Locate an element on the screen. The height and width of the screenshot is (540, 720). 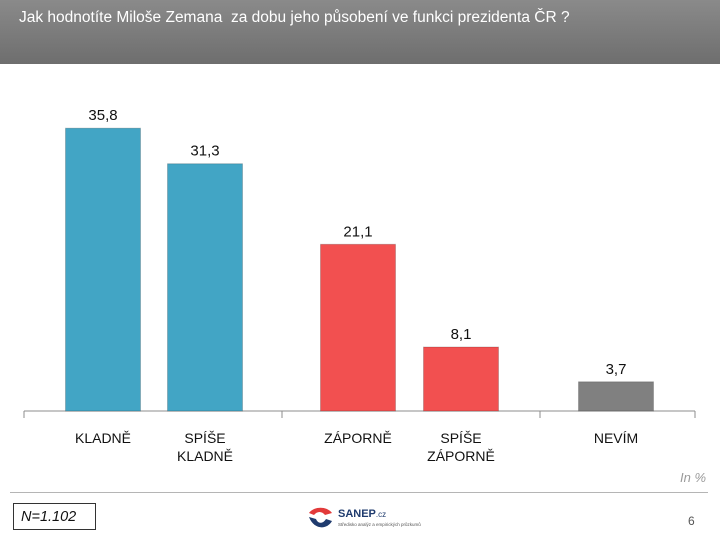
sample-size-box: N=1.102 is located at coordinates (54, 516).